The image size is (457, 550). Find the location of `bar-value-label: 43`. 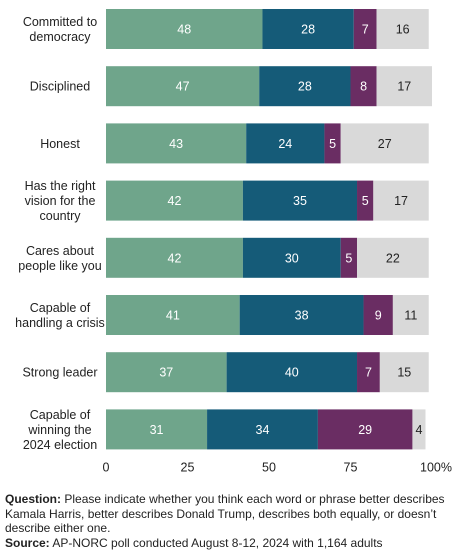

bar-value-label: 43 is located at coordinates (176, 144).